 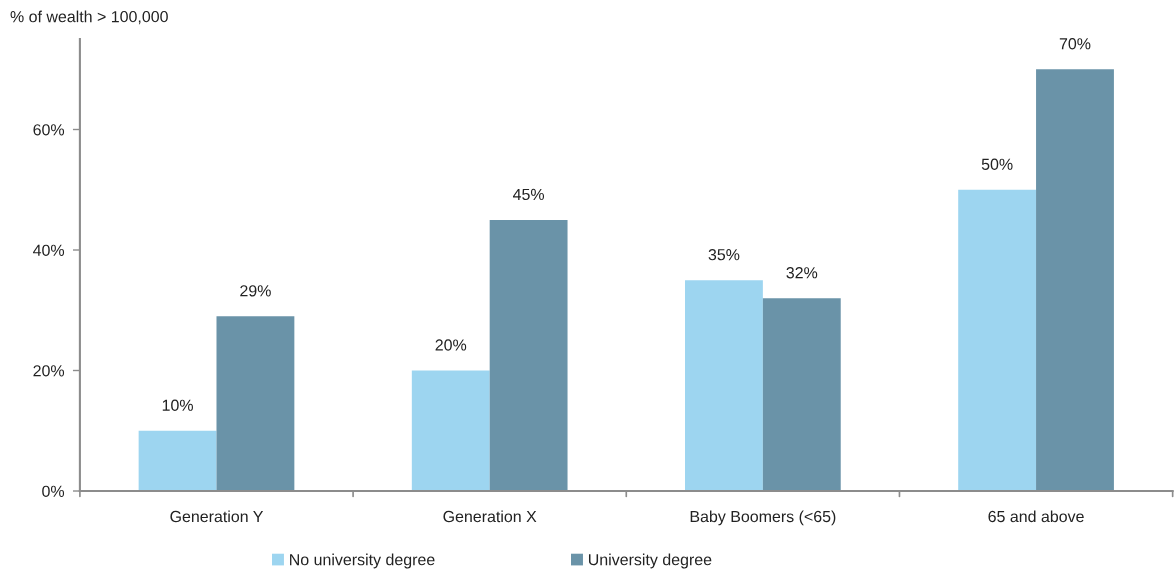 I want to click on data-label: 70%, so click(x=1075, y=44).